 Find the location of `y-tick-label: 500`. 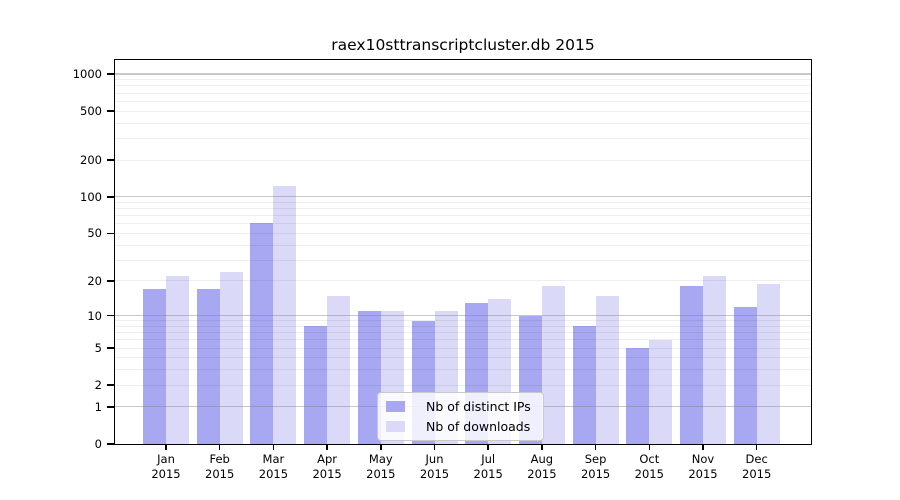

y-tick-label: 500 is located at coordinates (91, 111).